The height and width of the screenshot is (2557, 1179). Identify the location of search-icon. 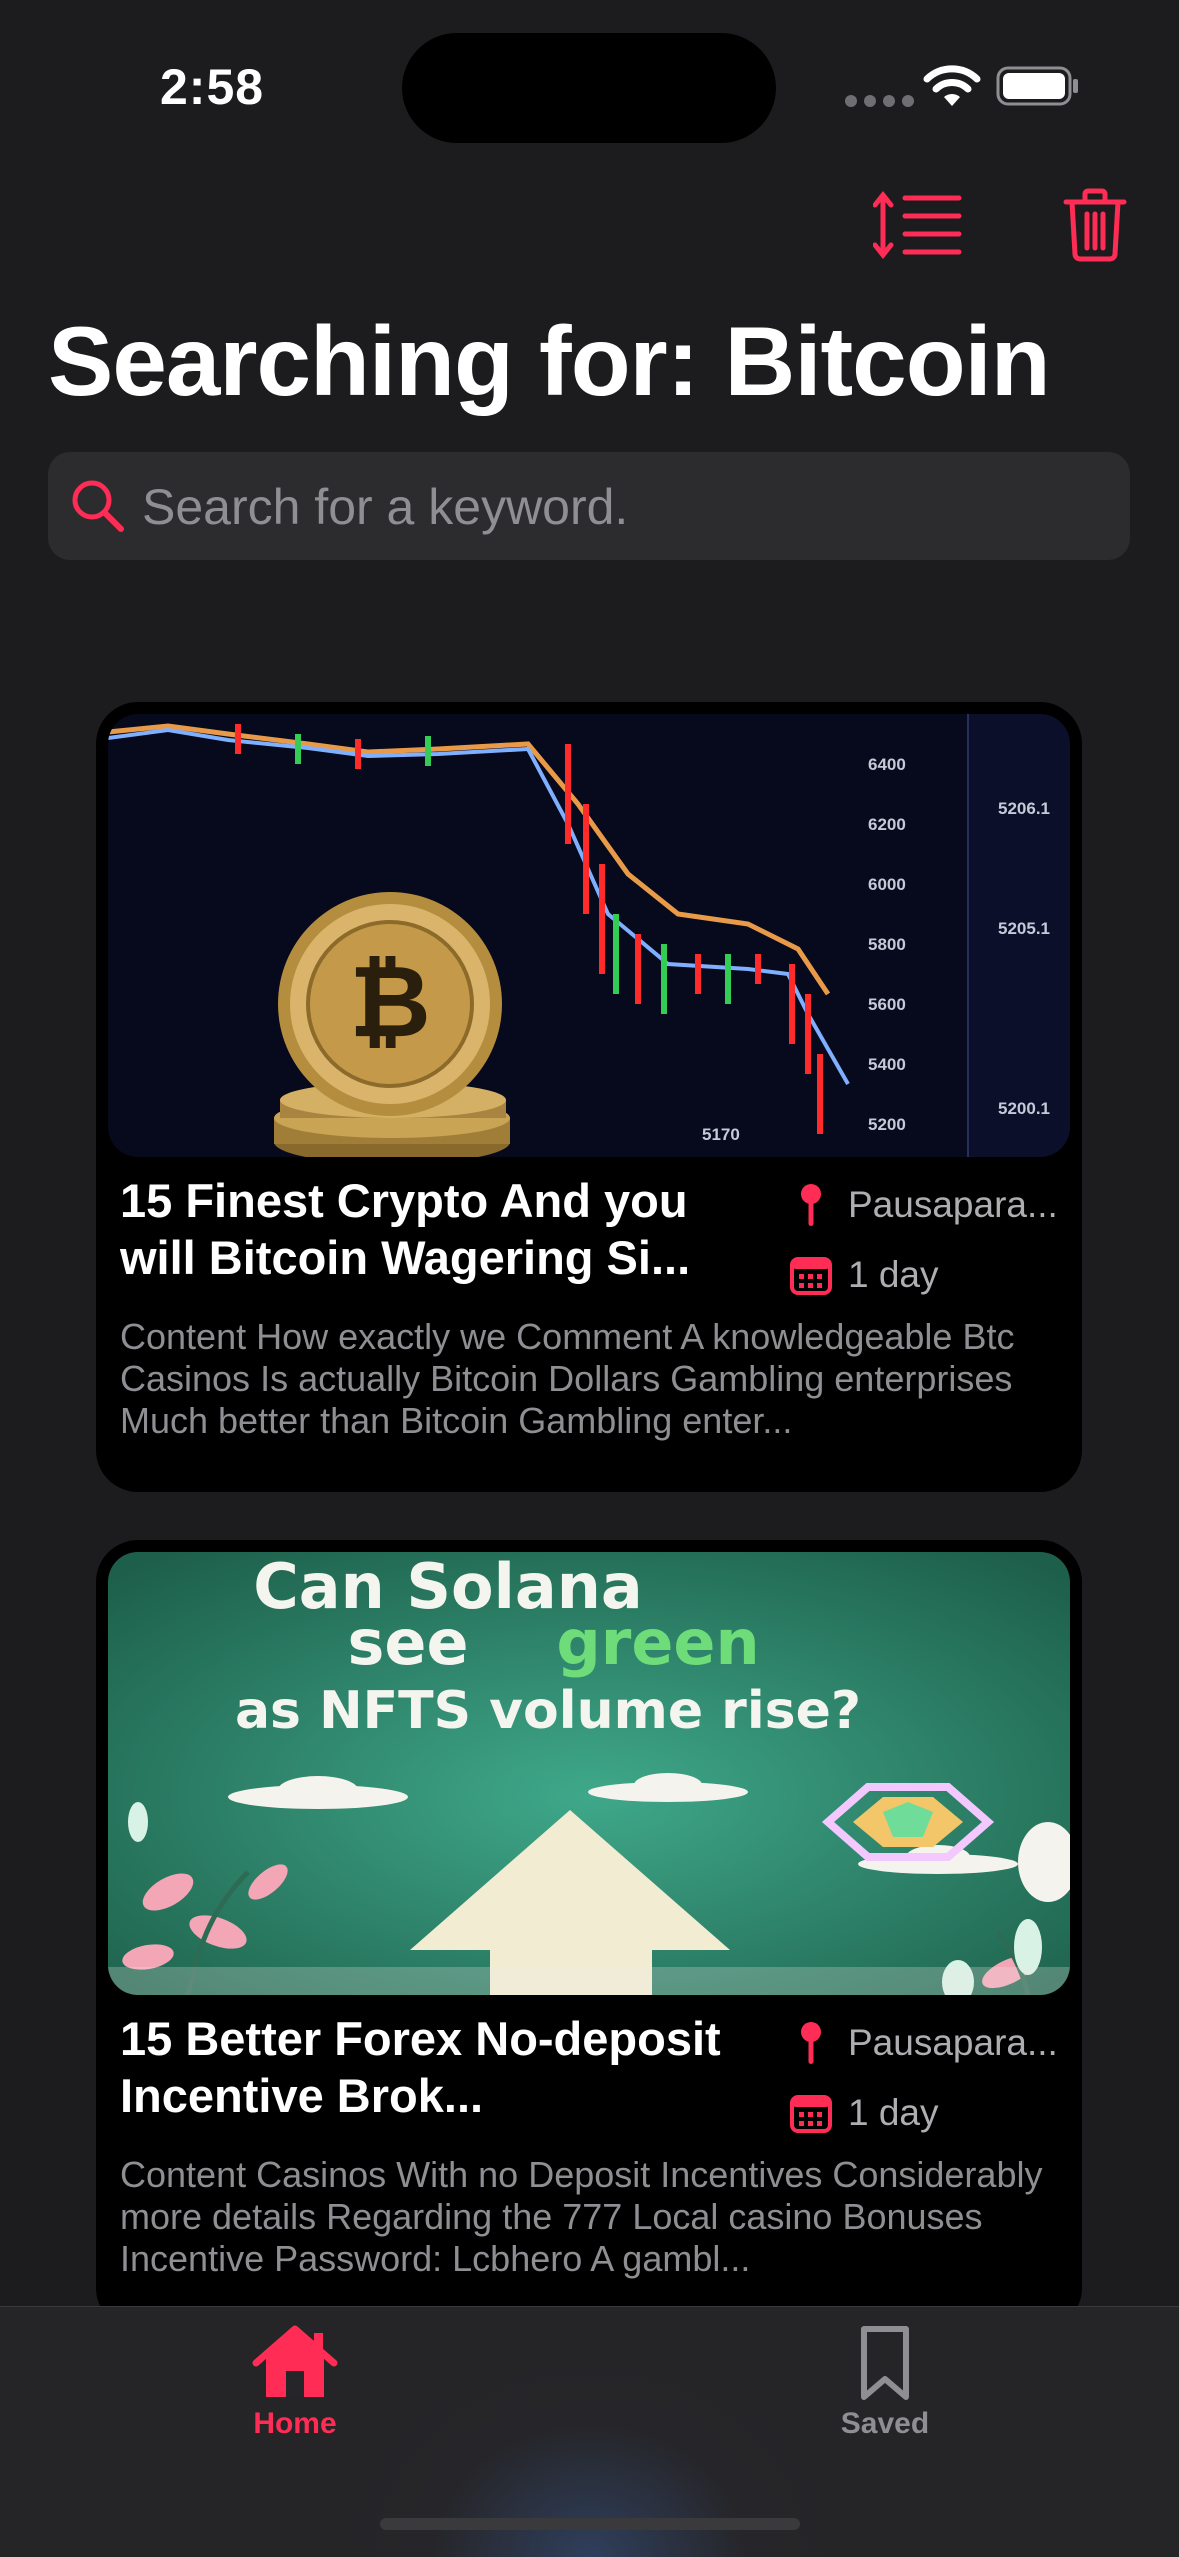
(98, 506).